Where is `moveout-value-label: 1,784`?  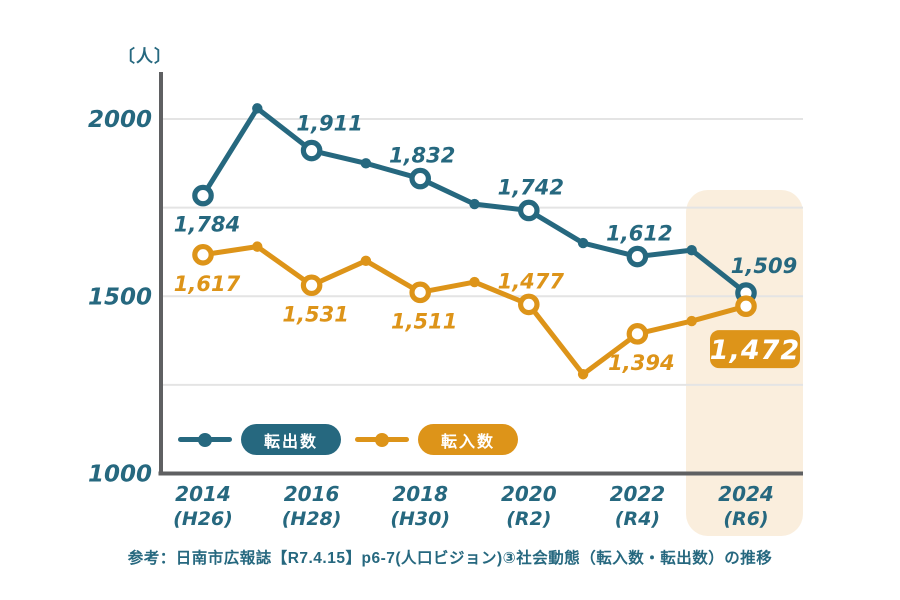
moveout-value-label: 1,784 is located at coordinates (207, 225).